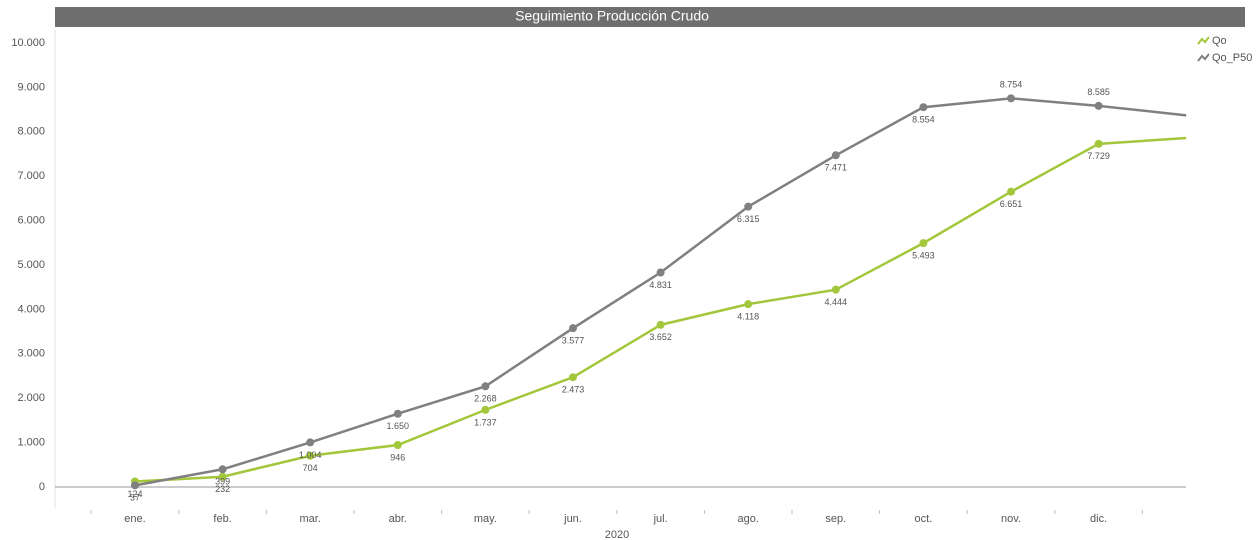 The height and width of the screenshot is (540, 1256). I want to click on value-label: 8.754, so click(1011, 85).